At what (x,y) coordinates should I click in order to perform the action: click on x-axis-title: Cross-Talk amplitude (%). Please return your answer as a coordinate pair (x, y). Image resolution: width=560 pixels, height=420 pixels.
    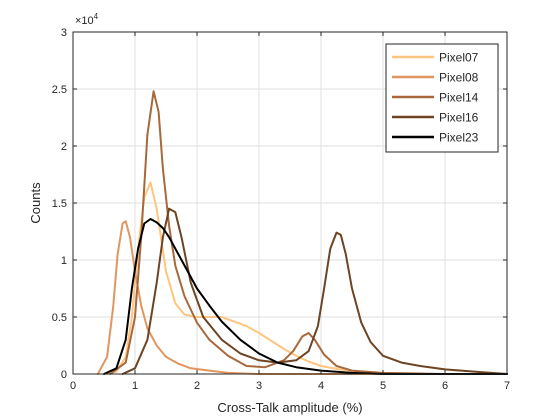
    Looking at the image, I should click on (289, 407).